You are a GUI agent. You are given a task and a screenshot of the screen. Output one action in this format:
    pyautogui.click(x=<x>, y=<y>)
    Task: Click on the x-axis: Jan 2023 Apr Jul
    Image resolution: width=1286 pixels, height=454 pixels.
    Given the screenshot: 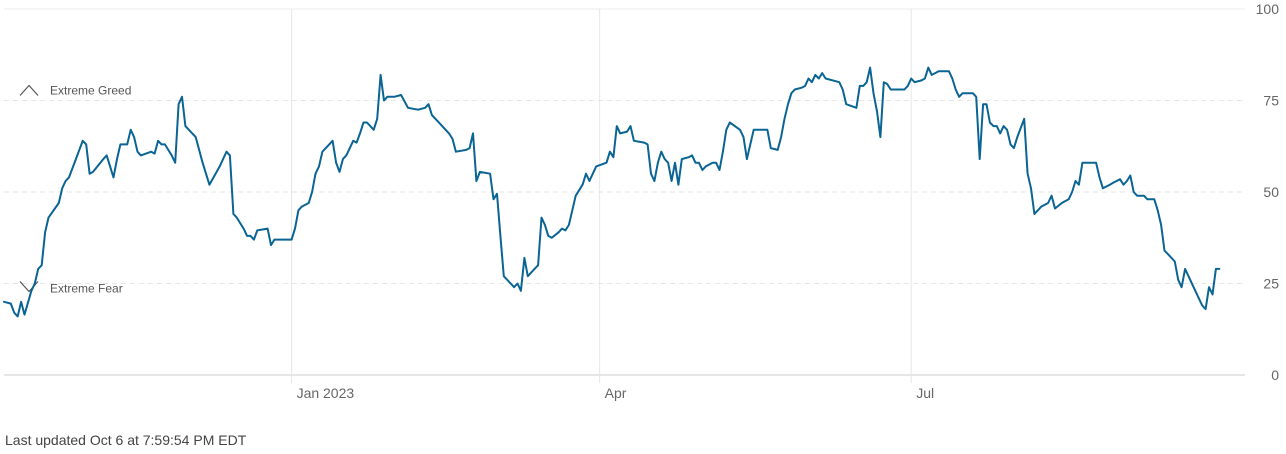 What is the action you would take?
    pyautogui.click(x=616, y=393)
    